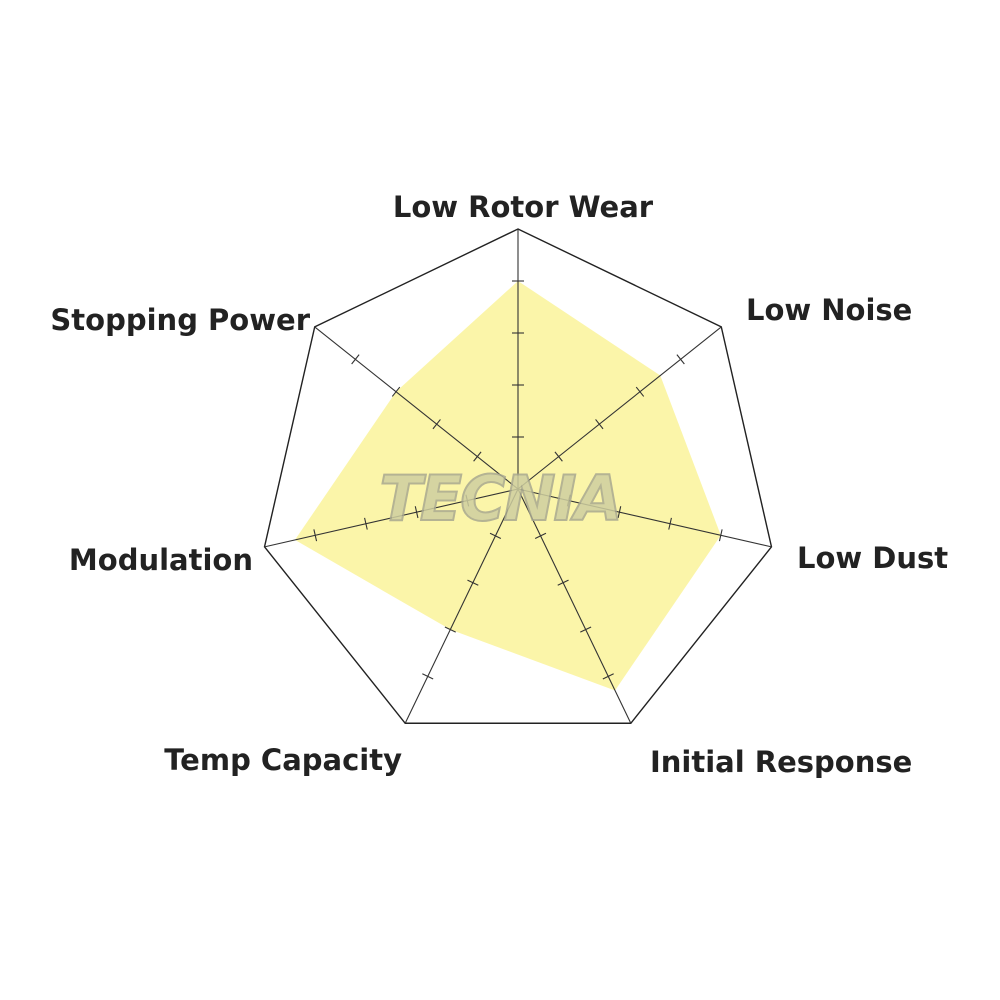 The height and width of the screenshot is (1000, 1000). I want to click on axis-label: Modulation, so click(161, 560).